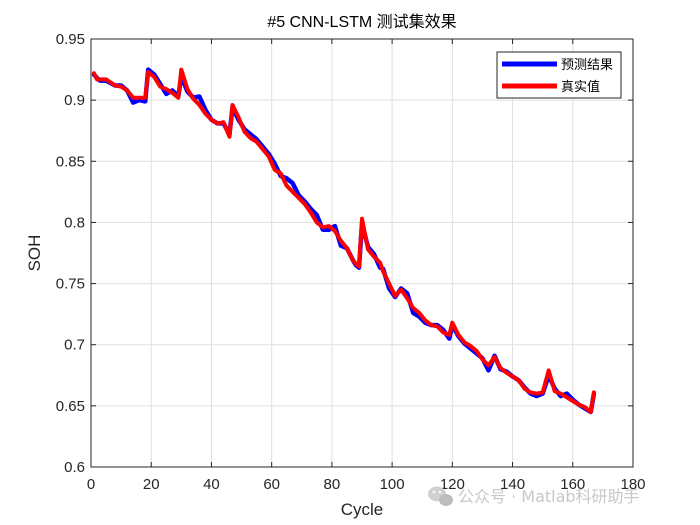  What do you see at coordinates (361, 22) in the screenshot?
I see `chart-title: #5 CNN-LSTM 测试集效果` at bounding box center [361, 22].